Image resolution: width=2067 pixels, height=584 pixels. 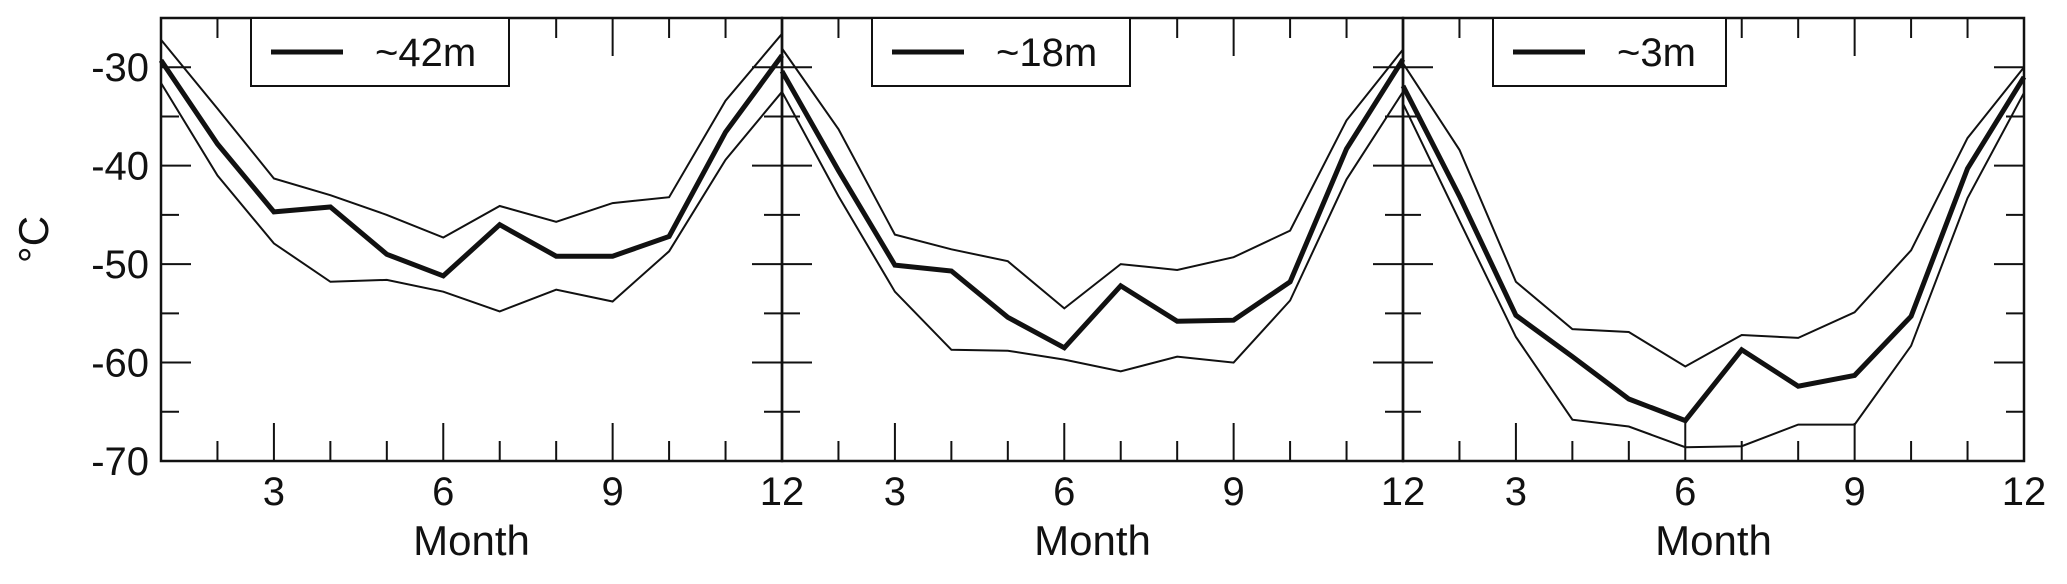 I want to click on legend-label: ~3m, so click(x=1656, y=53).